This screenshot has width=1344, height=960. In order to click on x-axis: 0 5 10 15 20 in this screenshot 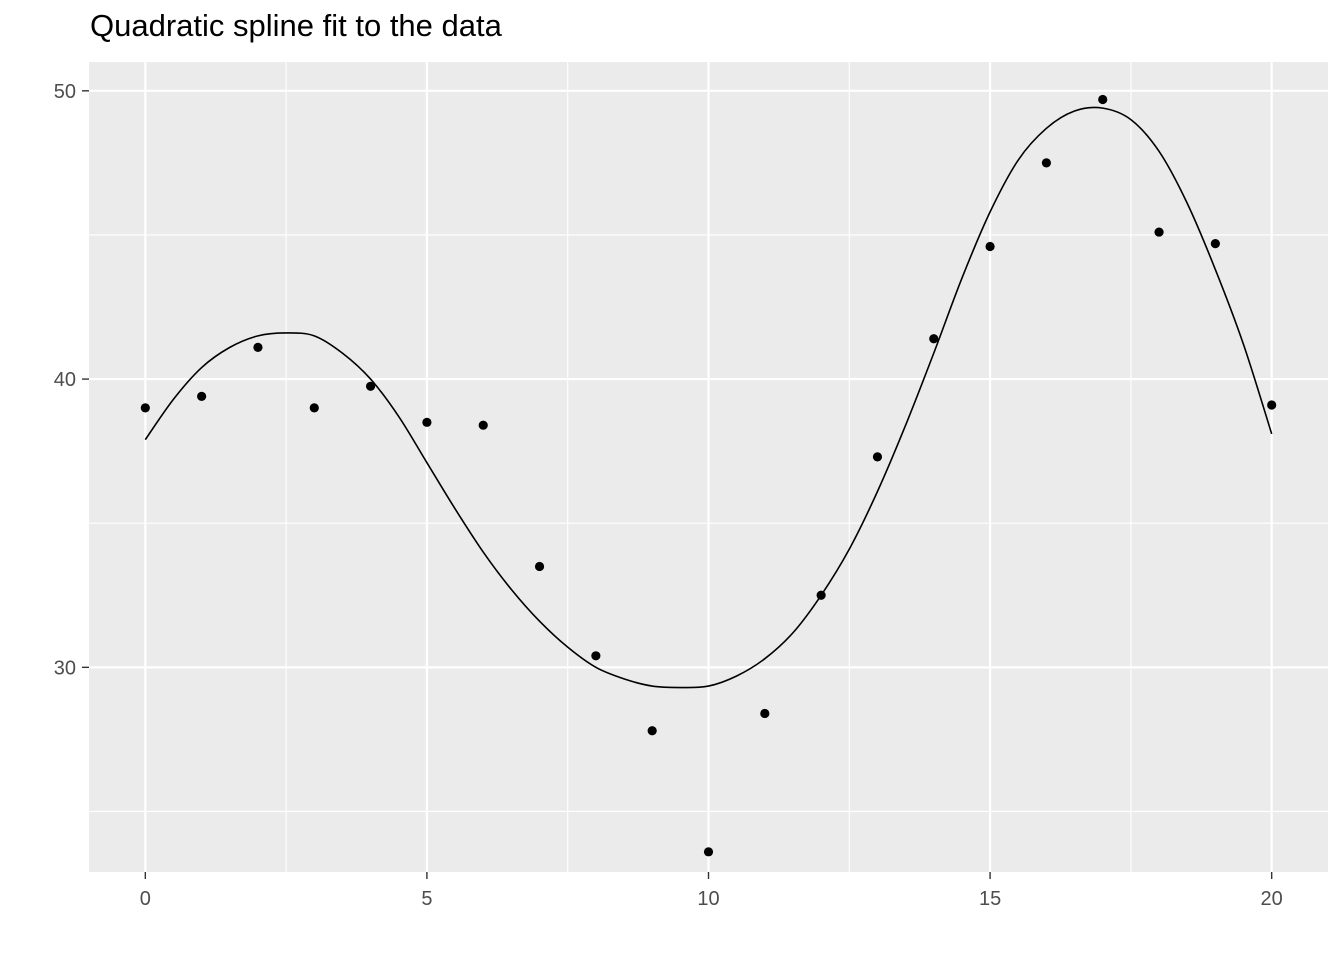, I will do `click(711, 891)`.